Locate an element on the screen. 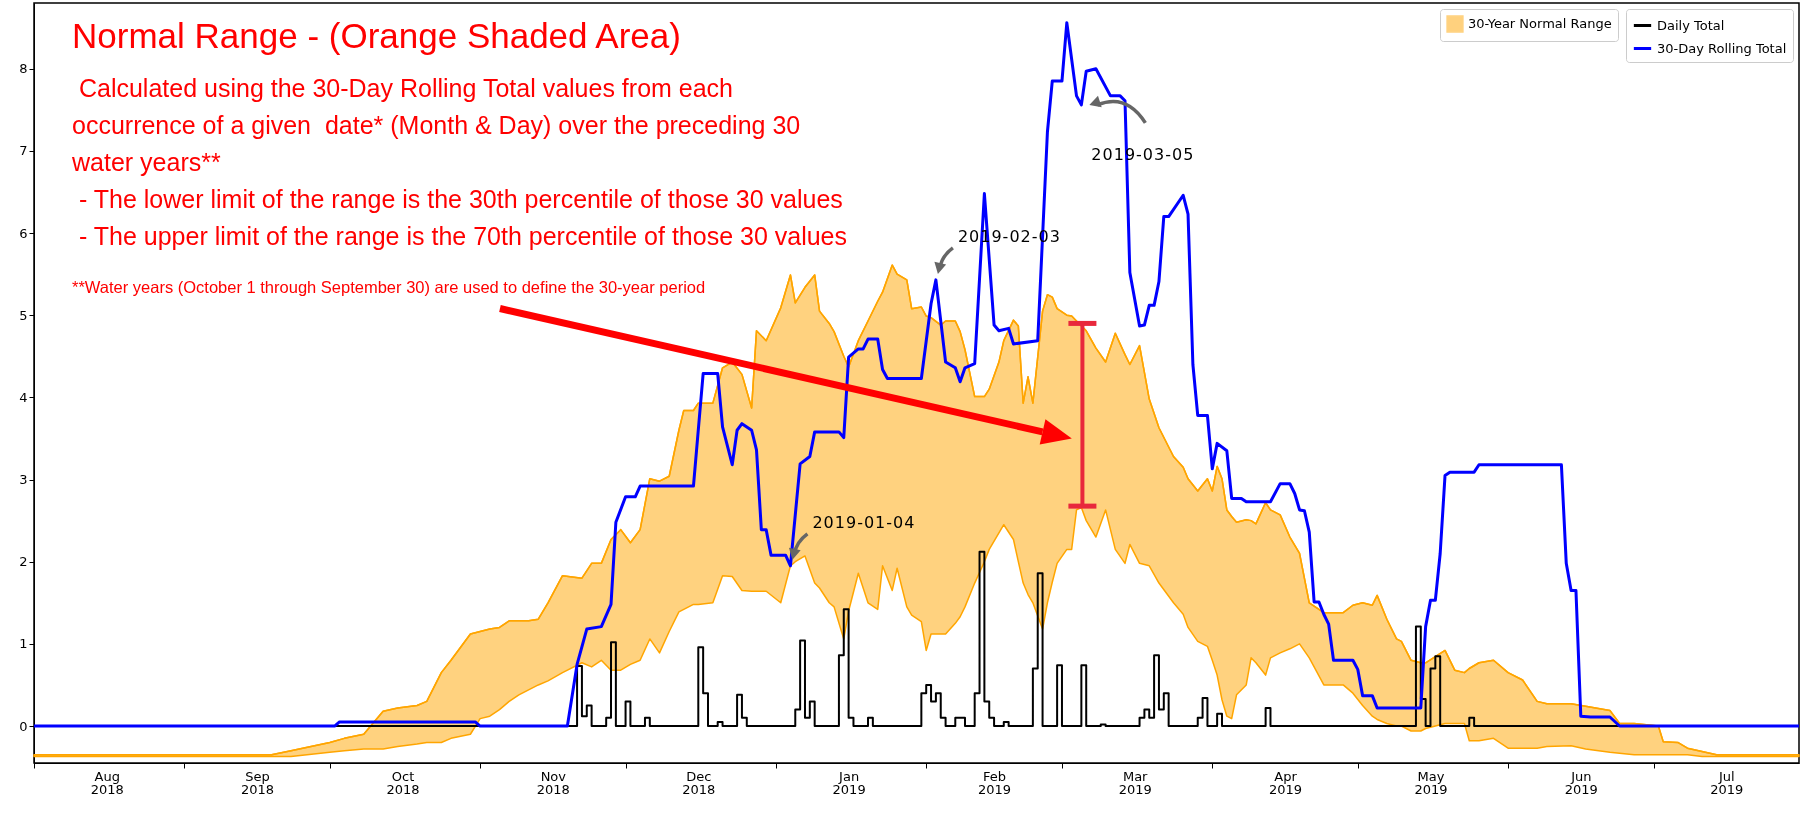  y-tick-label: 6 is located at coordinates (23, 233).